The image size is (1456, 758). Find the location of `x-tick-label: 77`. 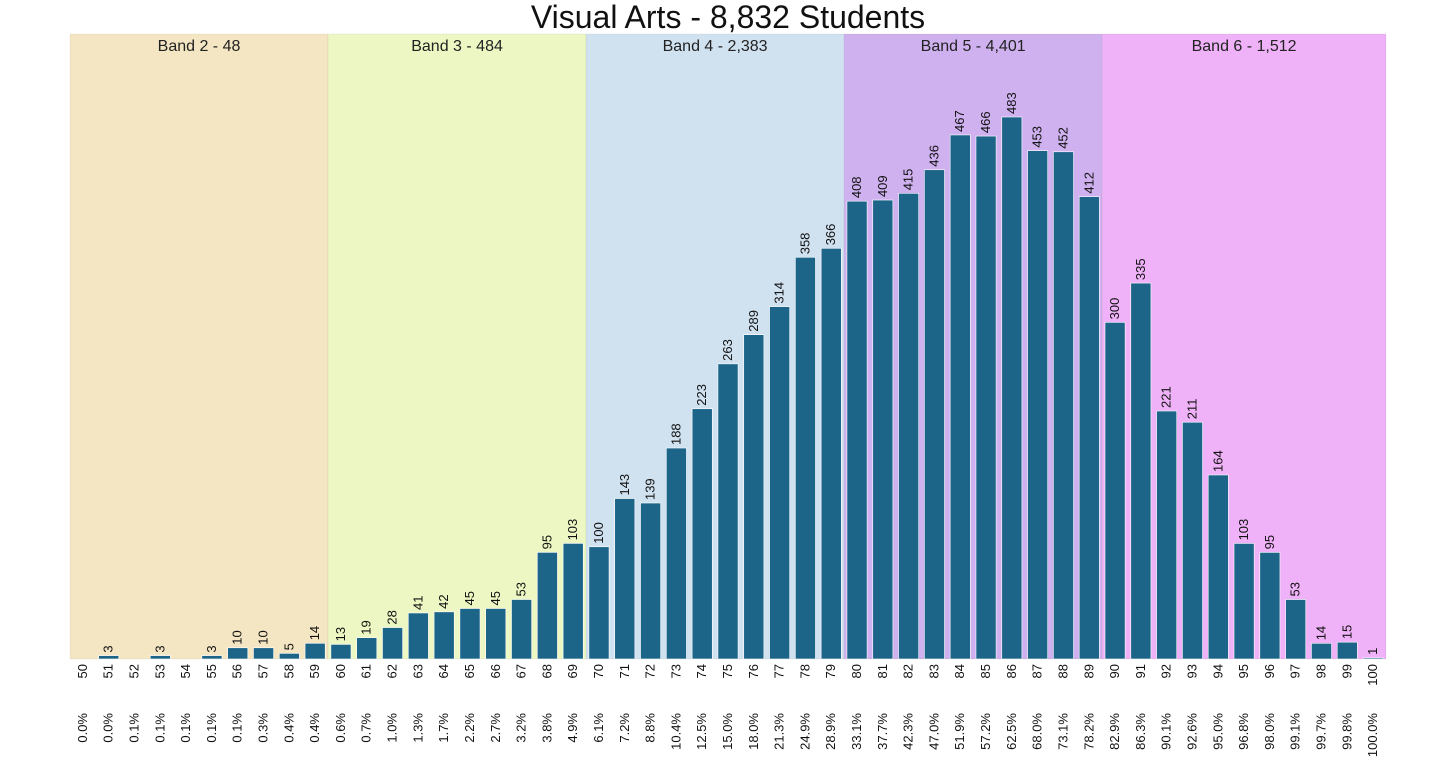

x-tick-label: 77 is located at coordinates (779, 671).